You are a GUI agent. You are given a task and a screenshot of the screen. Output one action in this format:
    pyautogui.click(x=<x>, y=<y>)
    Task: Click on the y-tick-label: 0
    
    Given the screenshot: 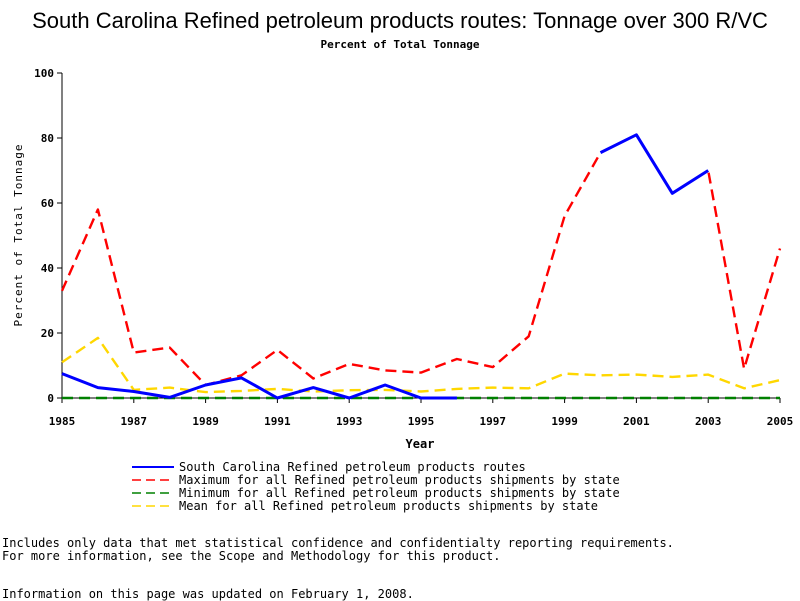 What is the action you would take?
    pyautogui.click(x=50, y=398)
    